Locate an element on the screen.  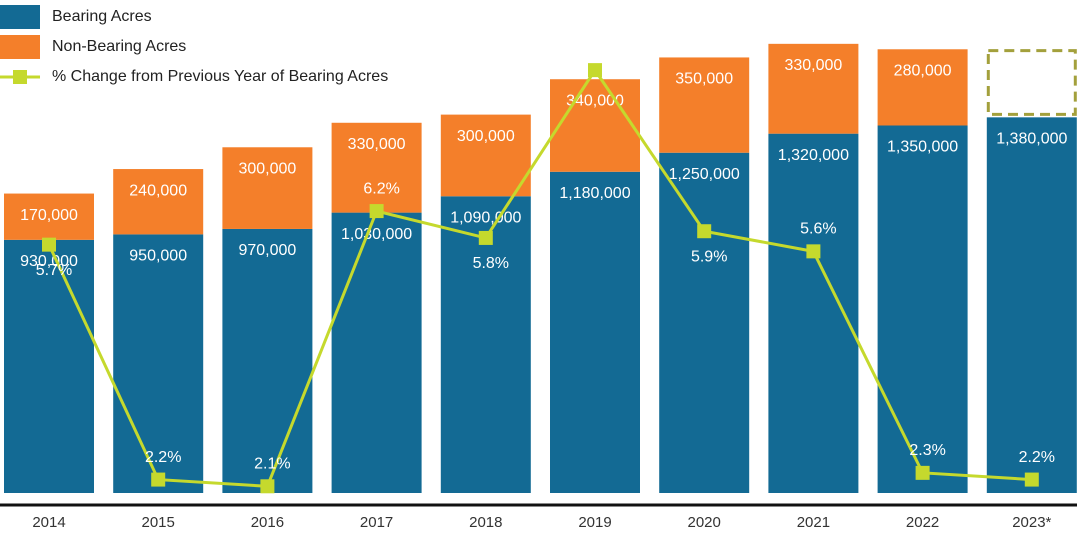
bar-segment-projected is located at coordinates (1031, 82).